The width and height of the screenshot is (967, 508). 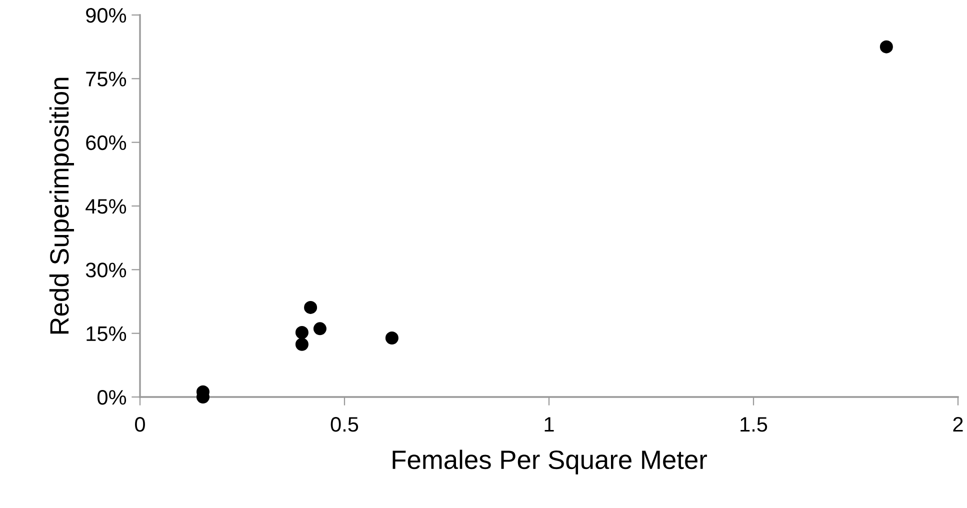 I want to click on x-tick-label: 1, so click(x=549, y=424).